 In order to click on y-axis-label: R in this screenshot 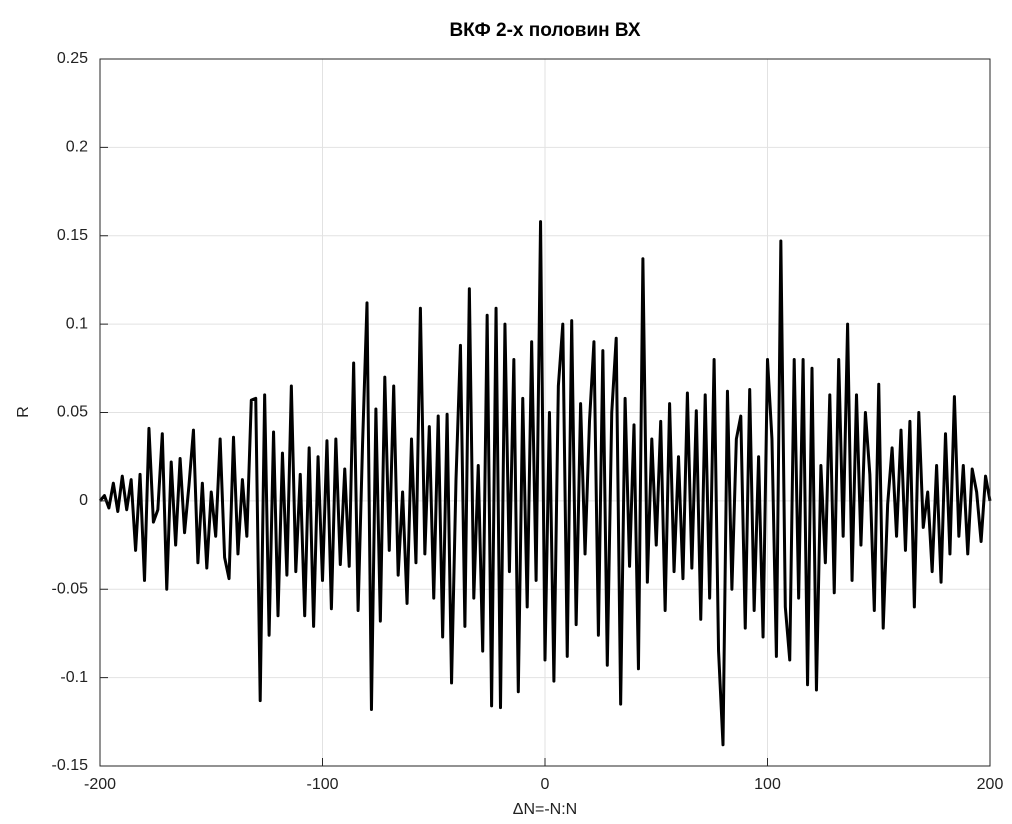, I will do `click(23, 412)`.